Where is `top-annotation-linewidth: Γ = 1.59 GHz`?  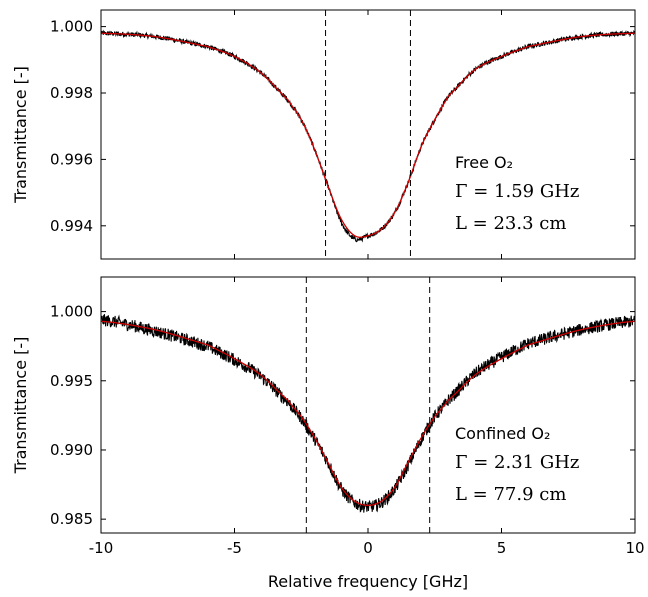
top-annotation-linewidth: Γ = 1.59 GHz is located at coordinates (517, 191).